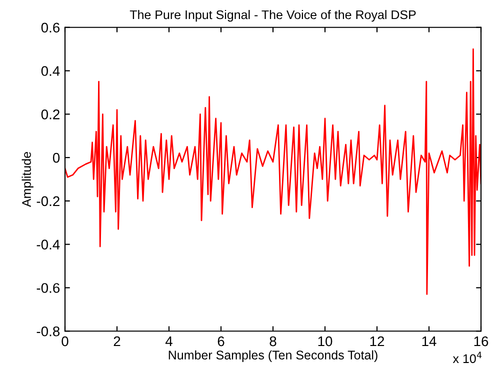  Describe the element at coordinates (50, 27) in the screenshot. I see `y-tick-label: 0.6` at that location.